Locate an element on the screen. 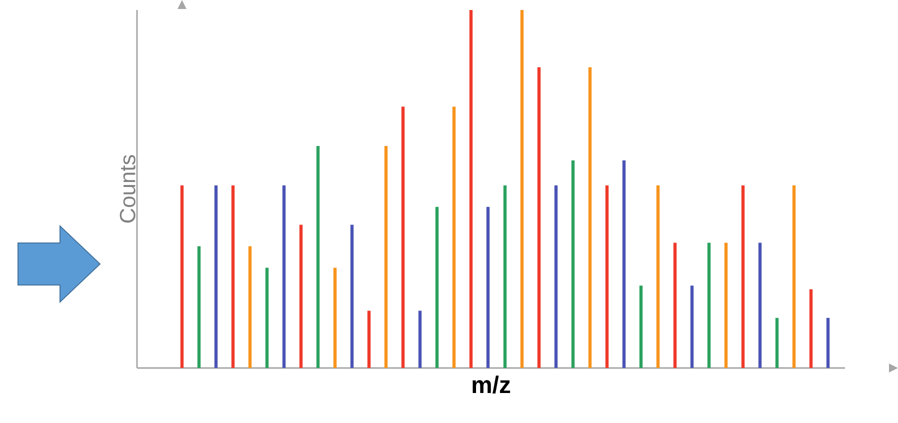 The height and width of the screenshot is (423, 898). y-axis-title: Counts is located at coordinates (128, 189).